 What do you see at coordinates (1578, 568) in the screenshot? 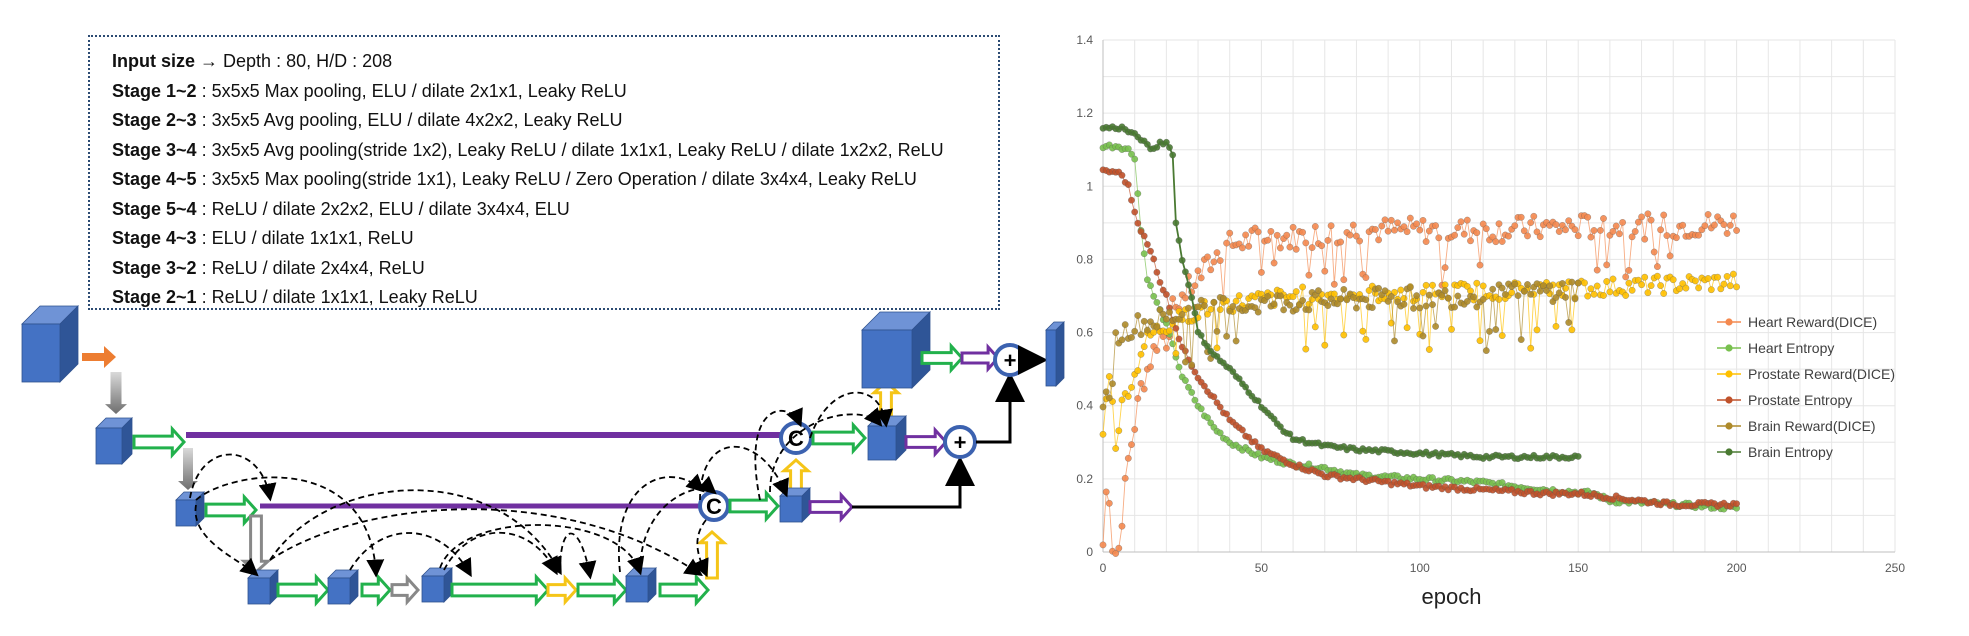
I see `x-tick-label: 150` at bounding box center [1578, 568].